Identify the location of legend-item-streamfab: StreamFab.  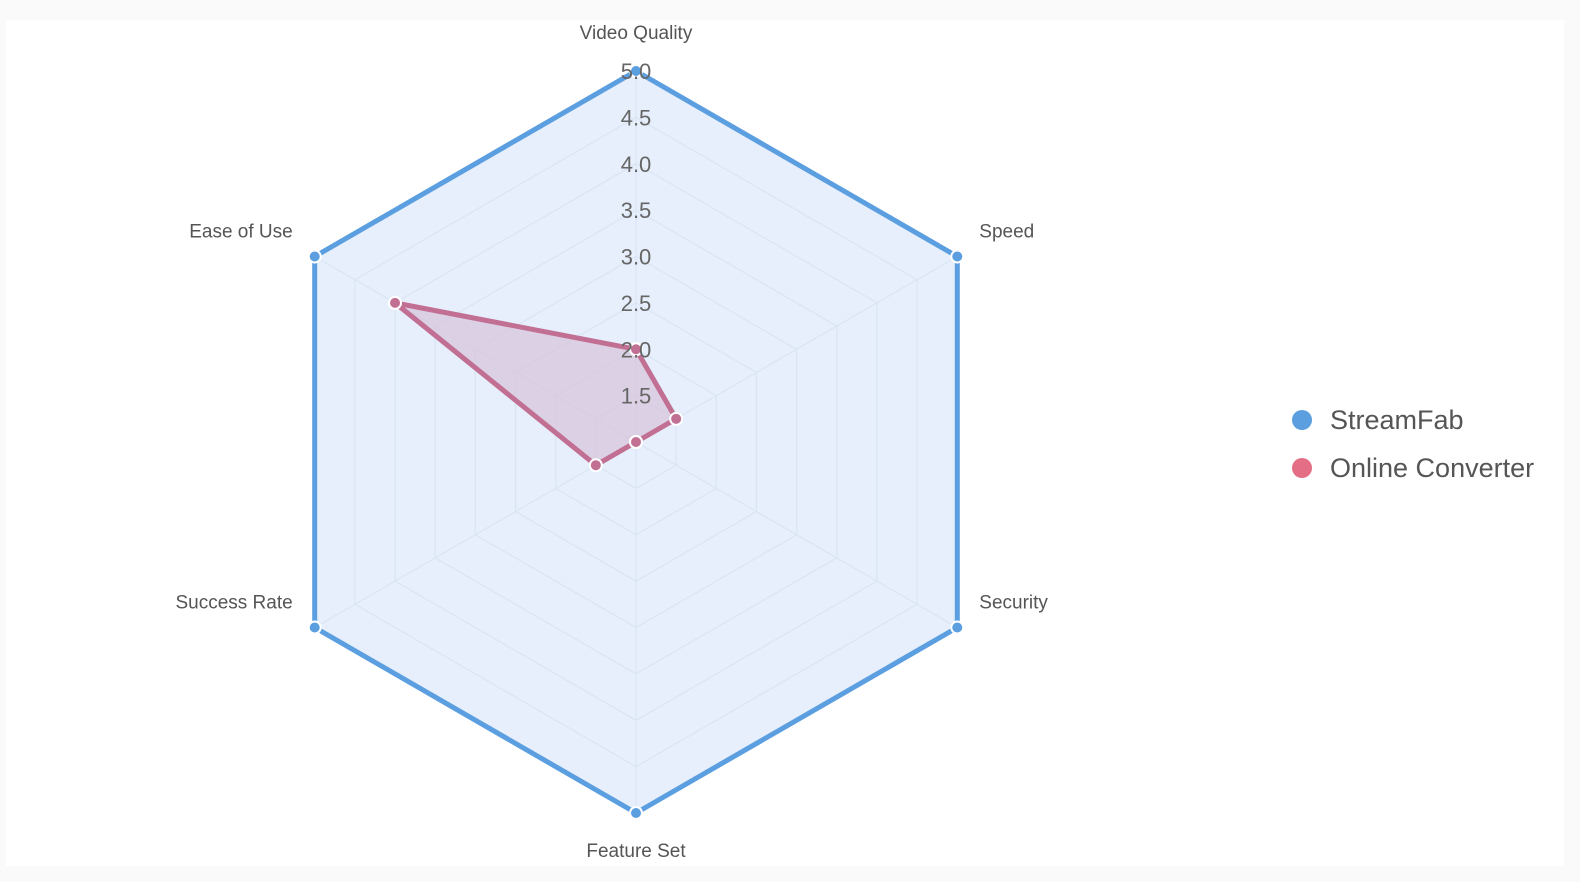
(1378, 420).